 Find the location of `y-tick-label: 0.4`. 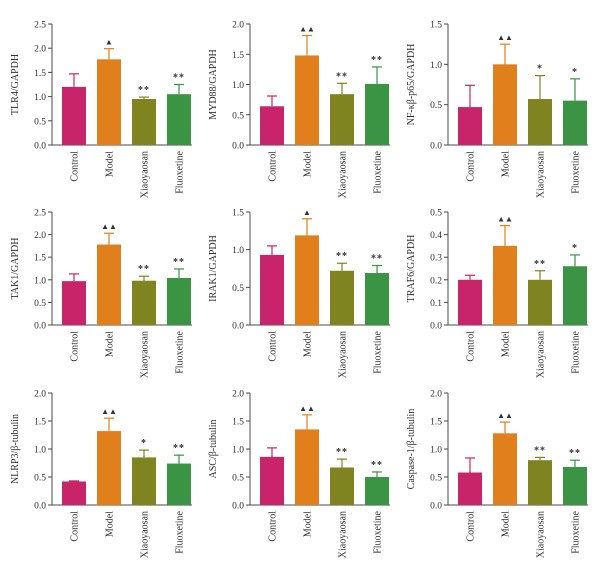

y-tick-label: 0.4 is located at coordinates (436, 236).